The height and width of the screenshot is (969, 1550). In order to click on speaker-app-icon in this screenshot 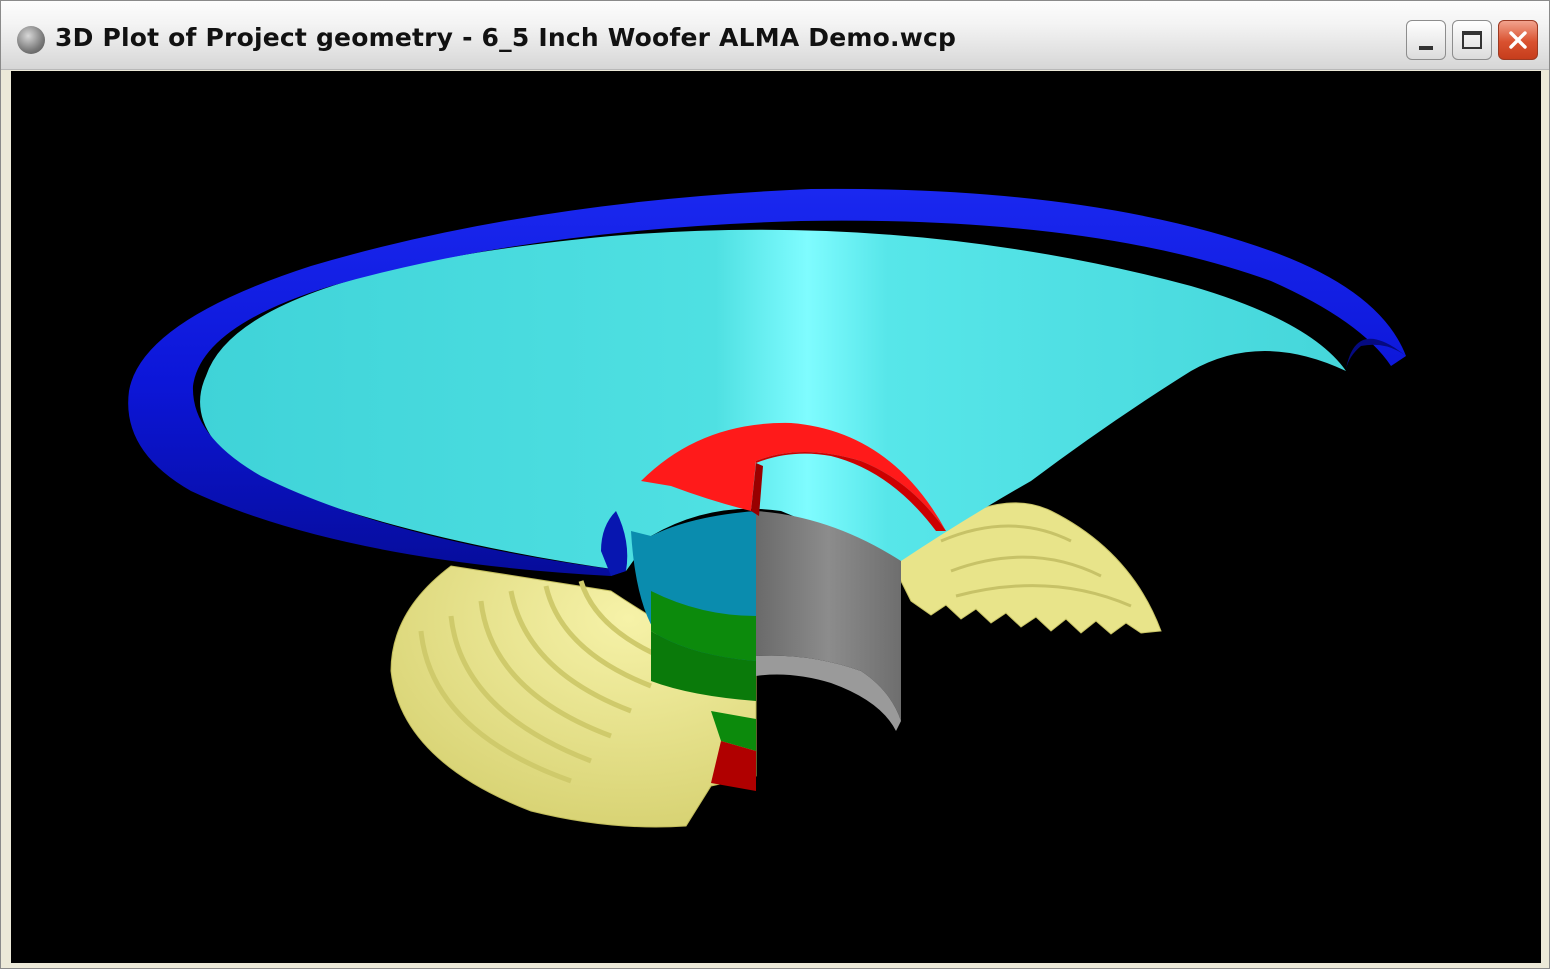, I will do `click(31, 40)`.